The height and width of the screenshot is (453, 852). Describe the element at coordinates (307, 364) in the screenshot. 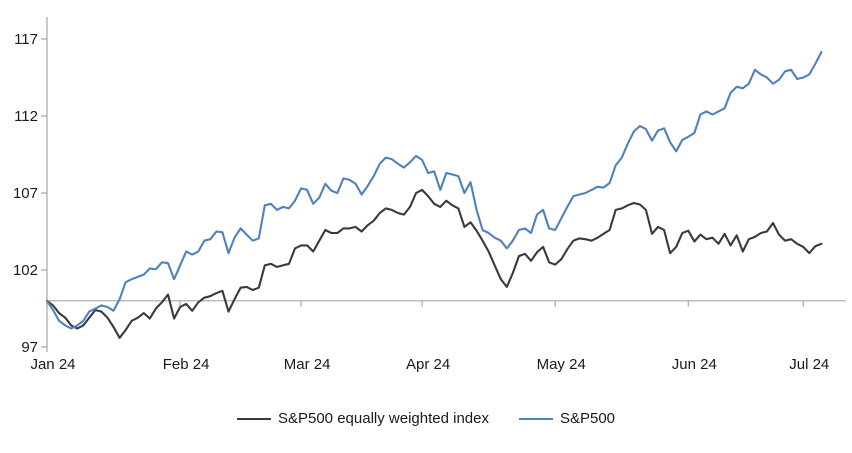

I see `x-tick-label-Mar 24: Mar 24` at that location.